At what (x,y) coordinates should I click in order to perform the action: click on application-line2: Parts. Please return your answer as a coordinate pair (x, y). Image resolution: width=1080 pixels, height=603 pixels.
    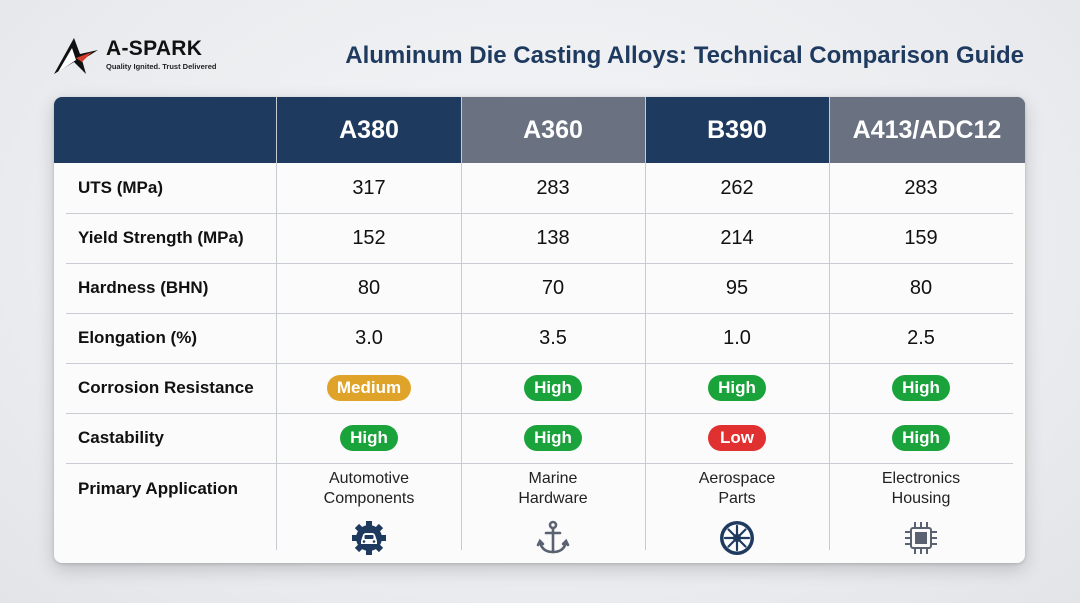
    Looking at the image, I should click on (737, 498).